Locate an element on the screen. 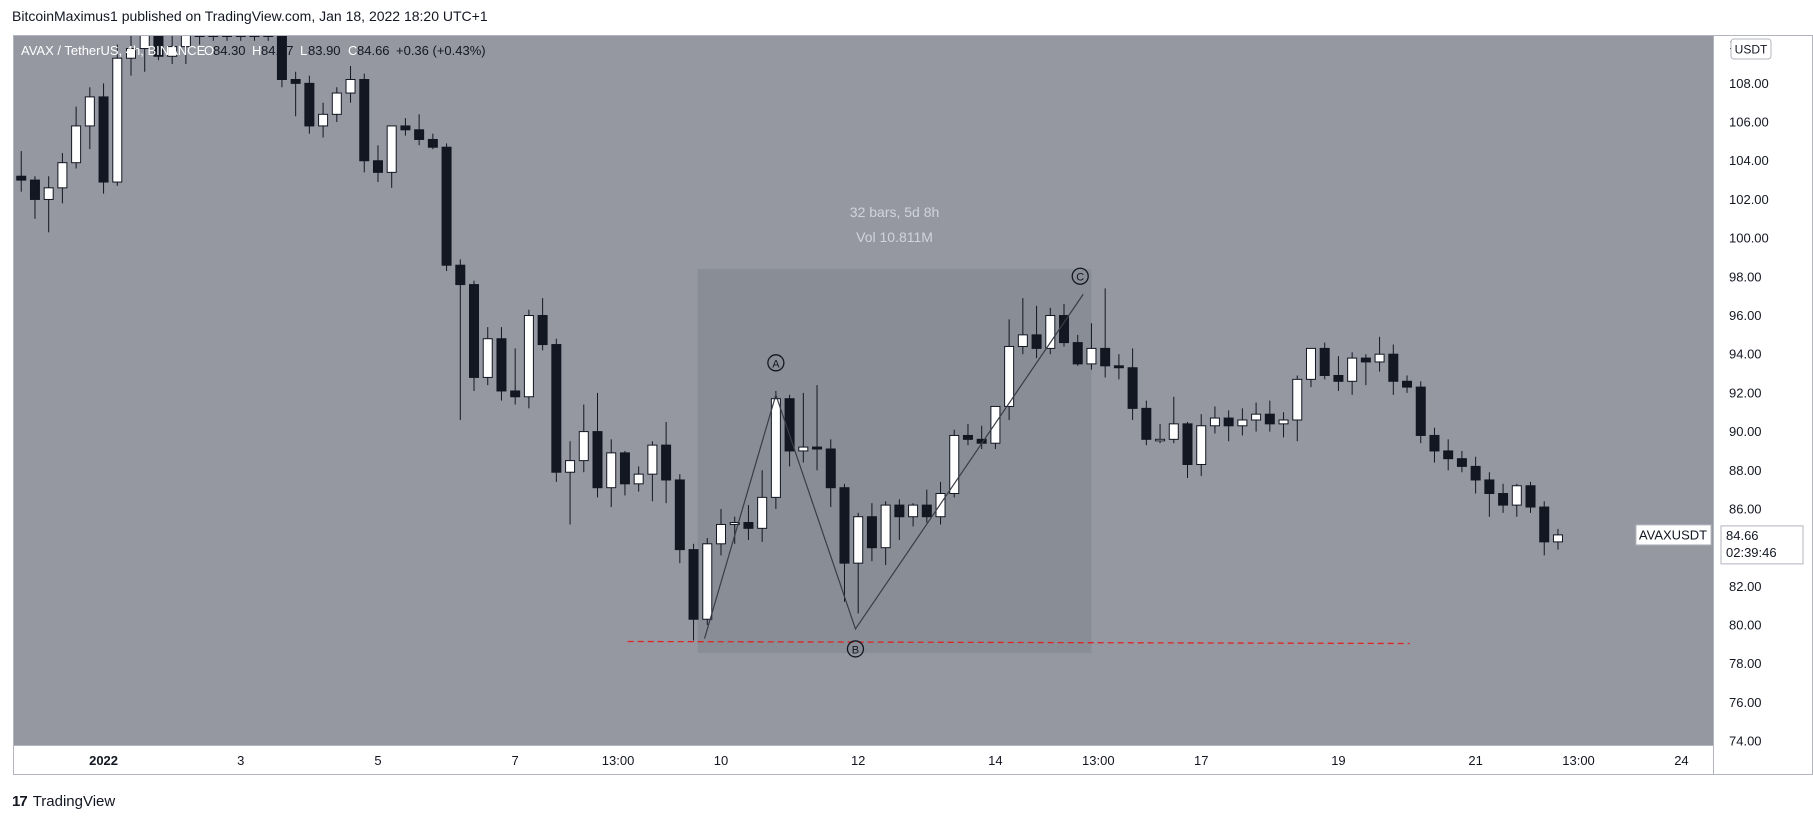 Image resolution: width=1813 pixels, height=826 pixels. time-tick-label: 2022 is located at coordinates (103, 760).